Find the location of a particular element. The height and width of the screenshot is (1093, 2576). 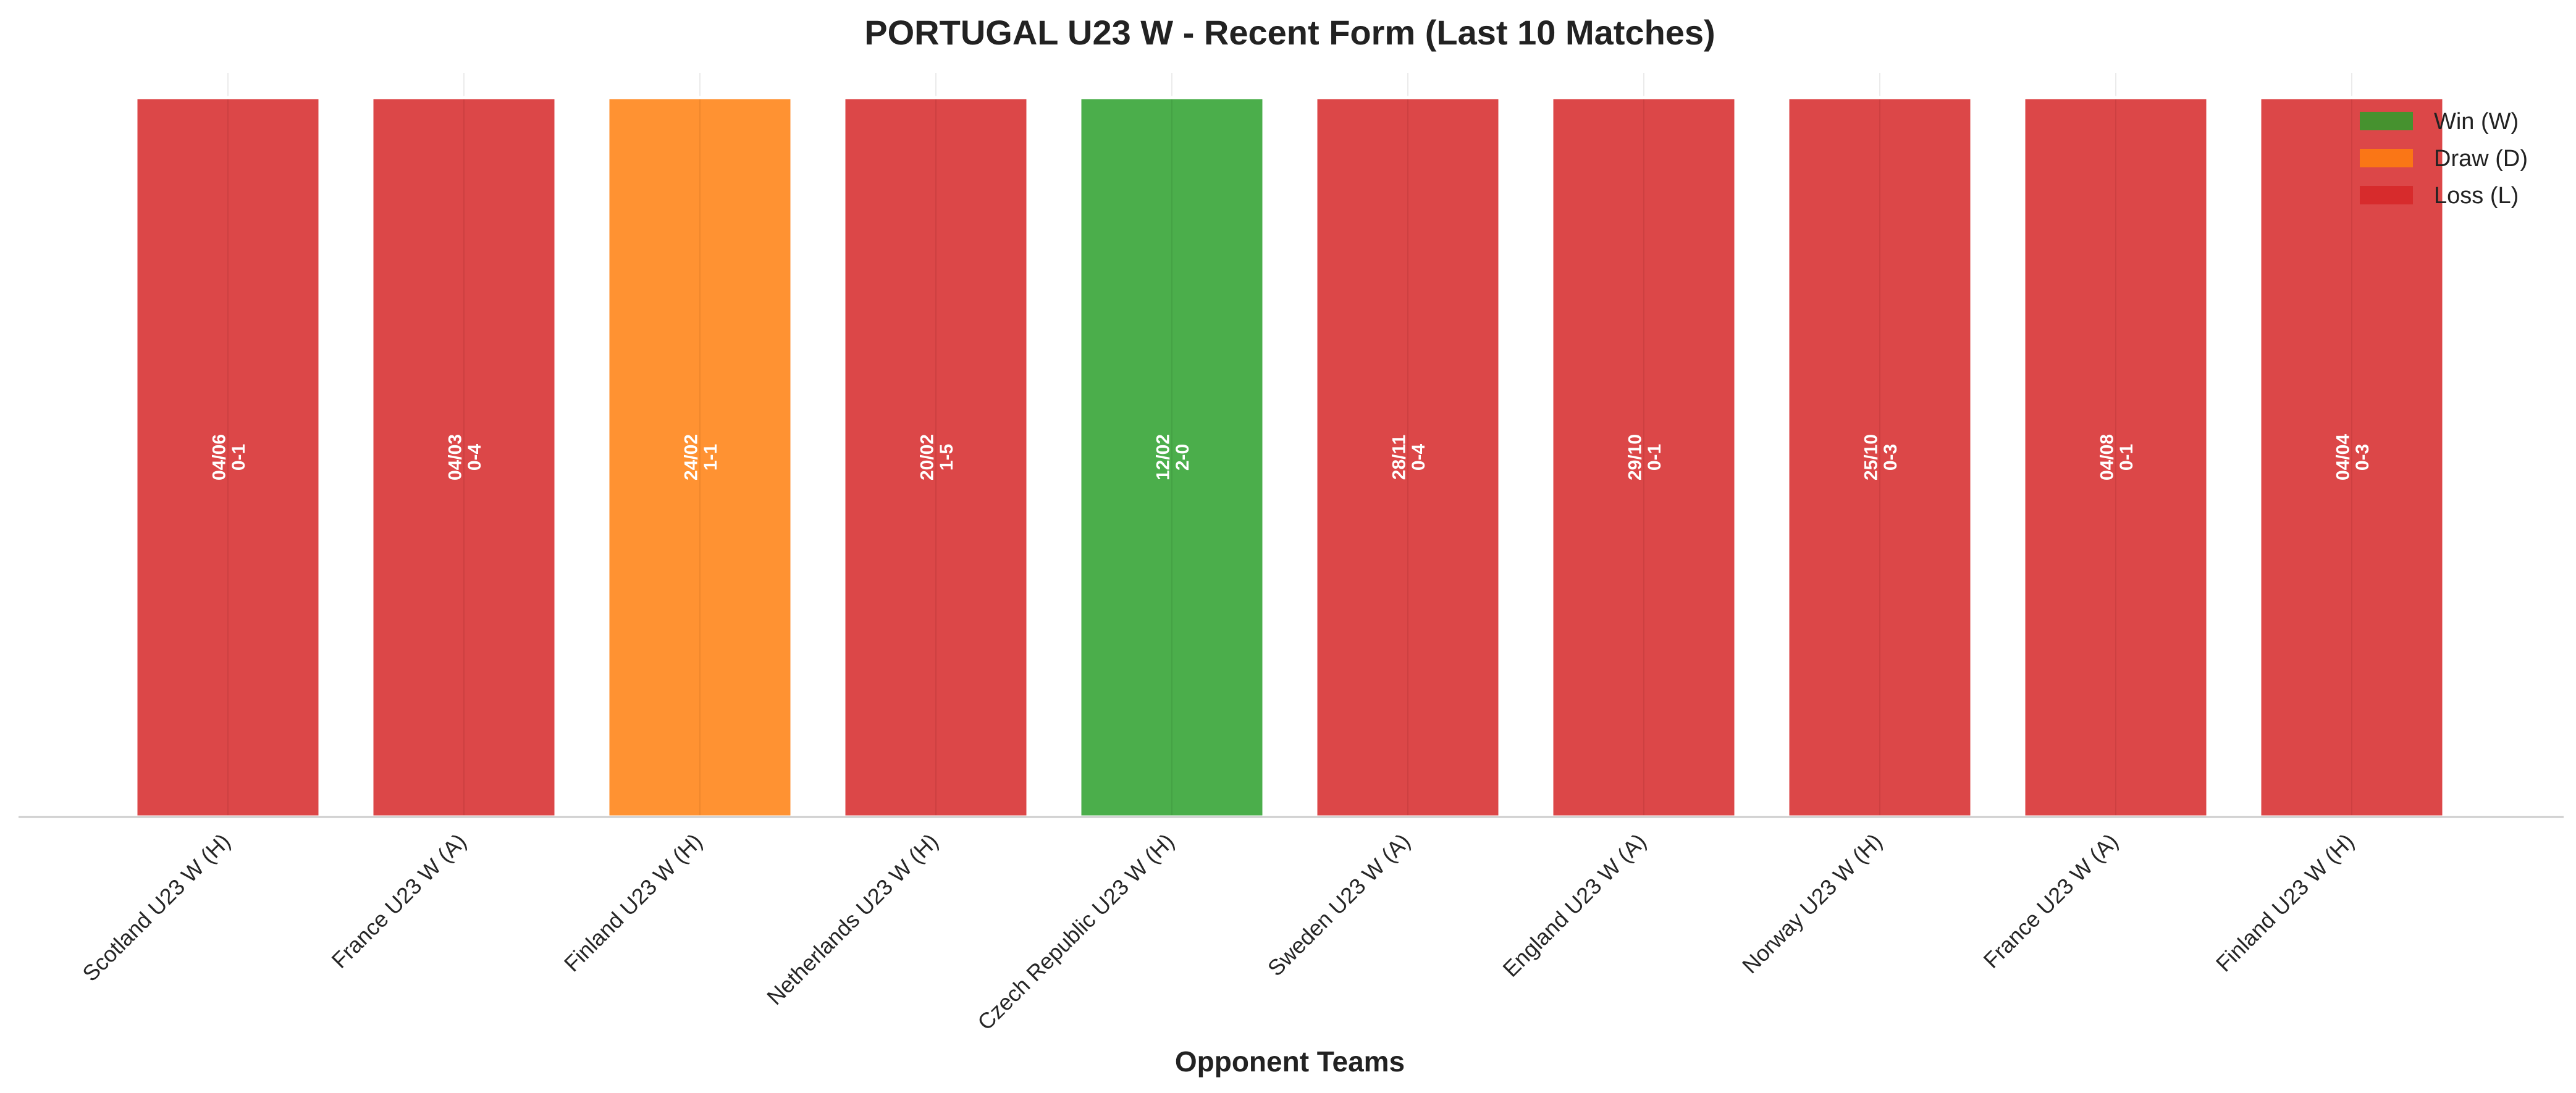

bar-label: 28/110-4 is located at coordinates (1409, 457).